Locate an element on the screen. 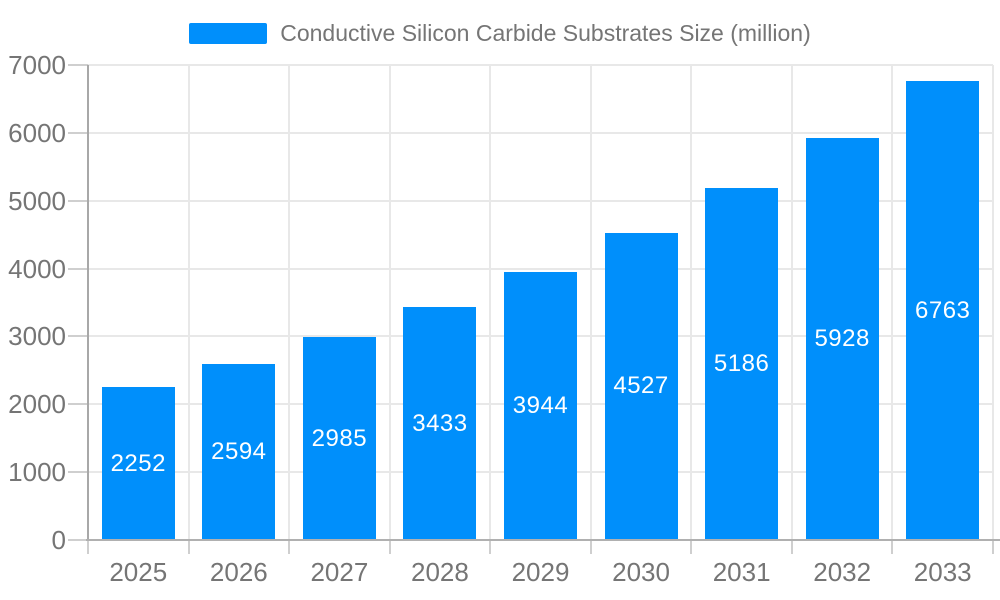 Image resolution: width=1000 pixels, height=600 pixels. x-axis-line is located at coordinates (543, 540).